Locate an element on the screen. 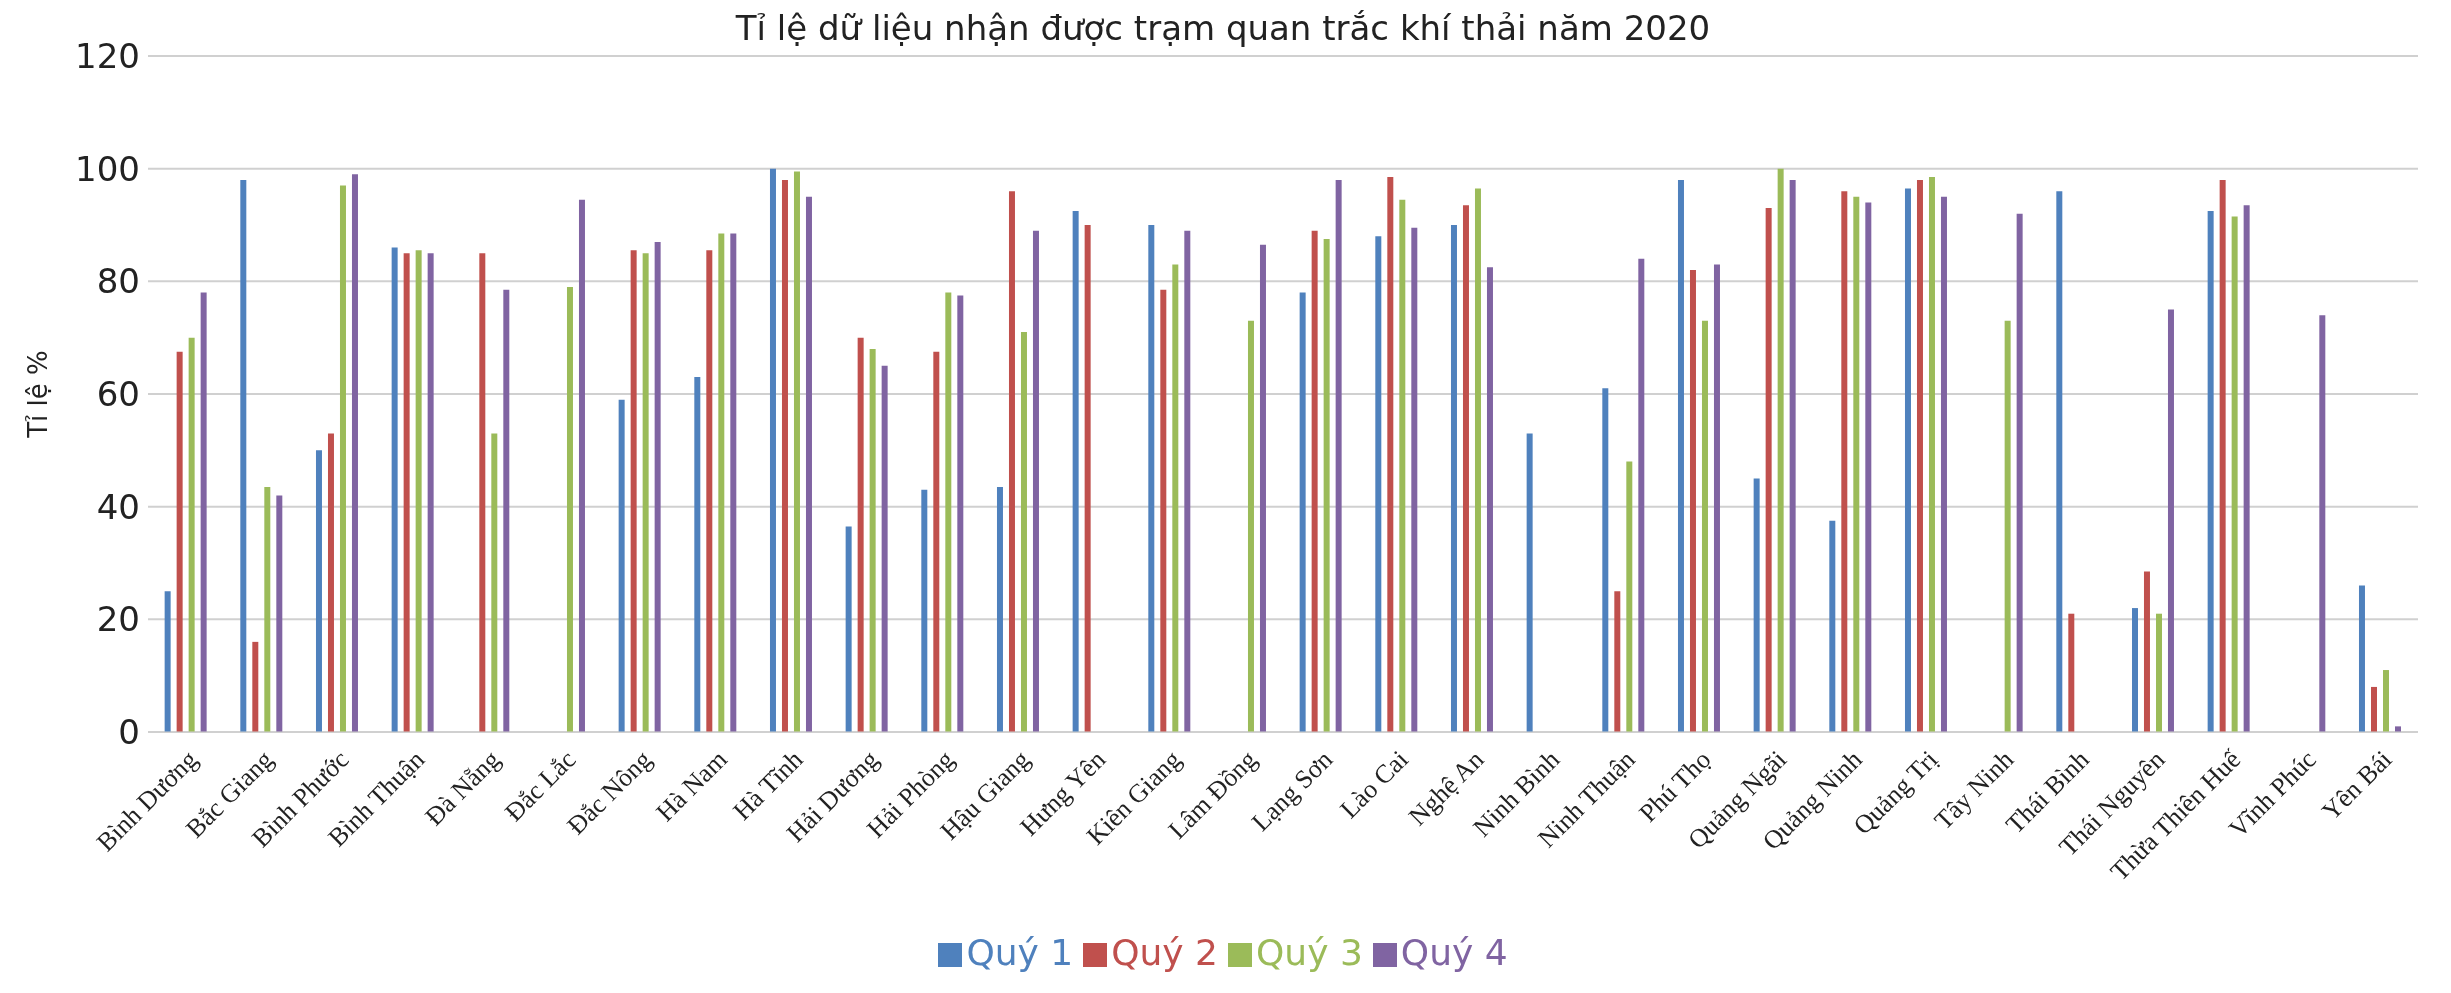  y-axis-title: Tỉ lệ % is located at coordinates (38, 394).